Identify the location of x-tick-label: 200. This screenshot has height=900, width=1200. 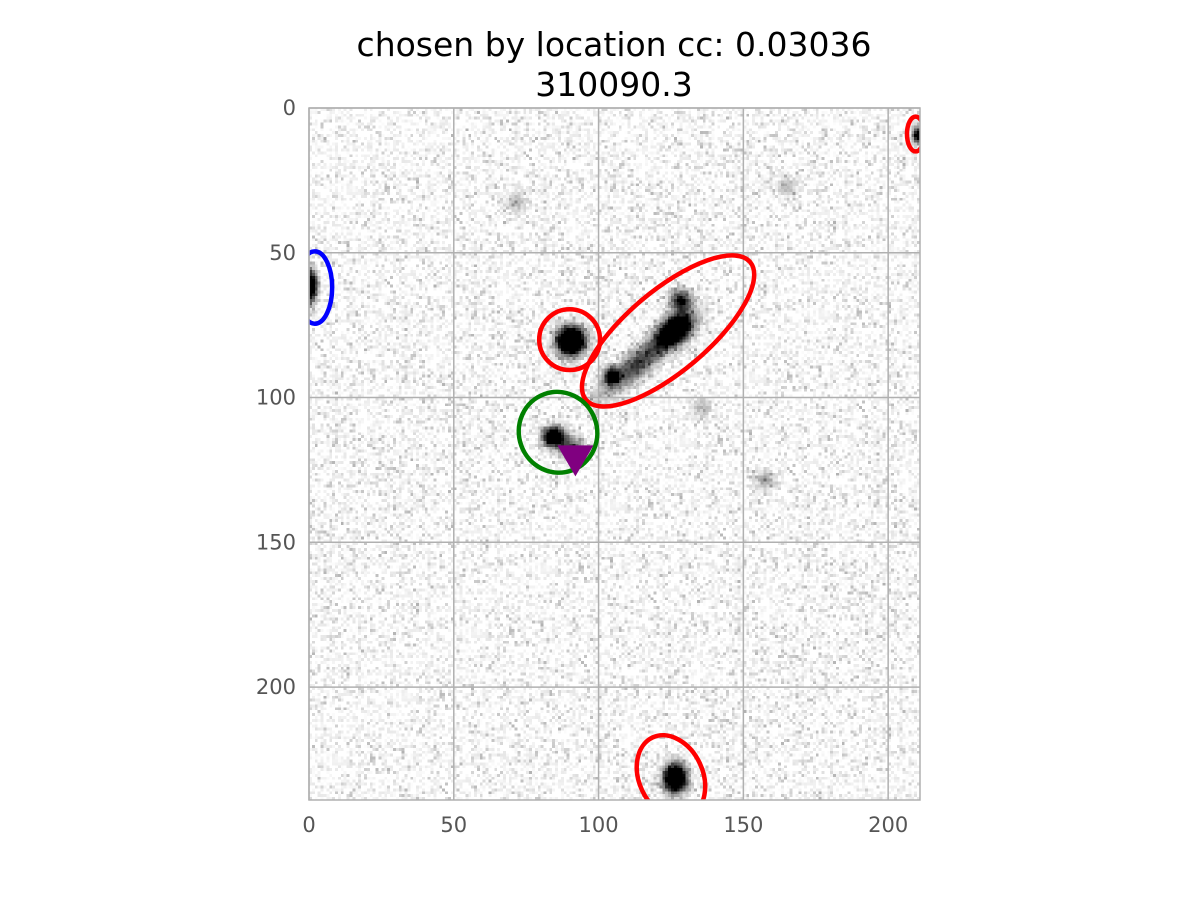
(888, 825).